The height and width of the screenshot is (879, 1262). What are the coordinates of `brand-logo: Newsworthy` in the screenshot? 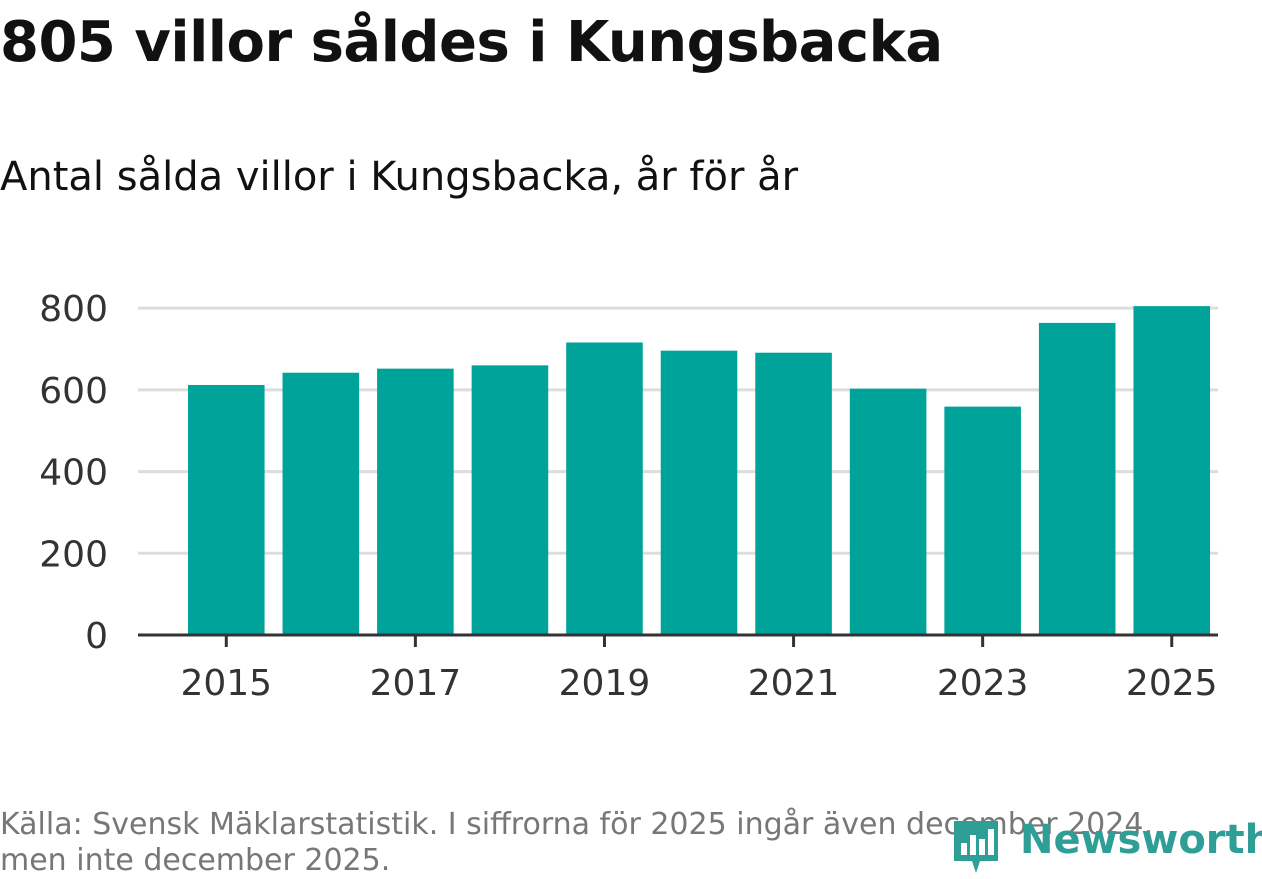 It's located at (1106, 845).